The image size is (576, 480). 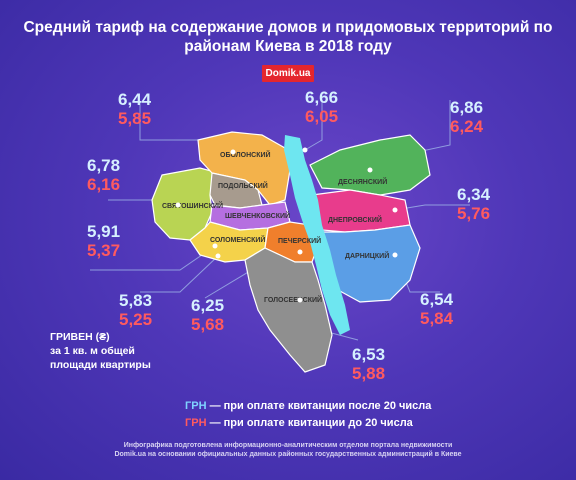 What do you see at coordinates (104, 184) in the screenshot?
I see `before20-svyatoshinsky: 6,16` at bounding box center [104, 184].